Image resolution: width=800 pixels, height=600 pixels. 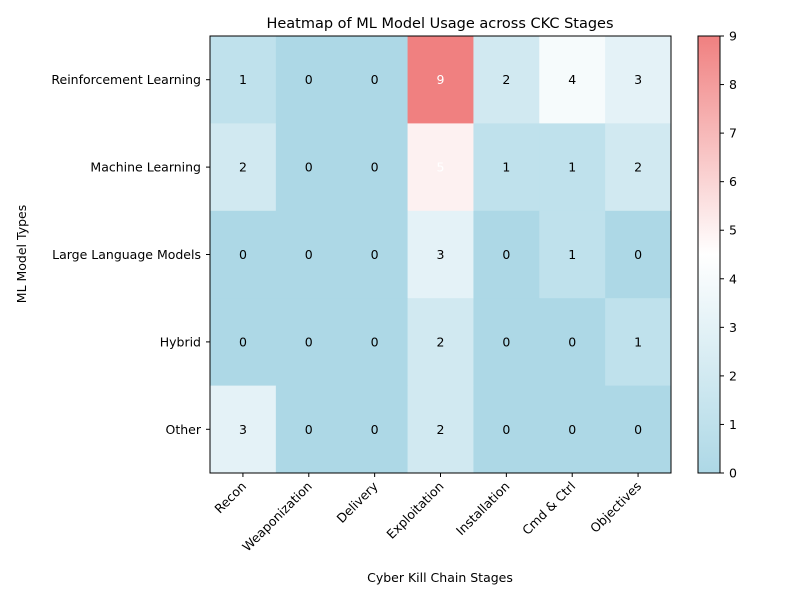 I want to click on colorbar-tick-label: 0, so click(x=733, y=473).